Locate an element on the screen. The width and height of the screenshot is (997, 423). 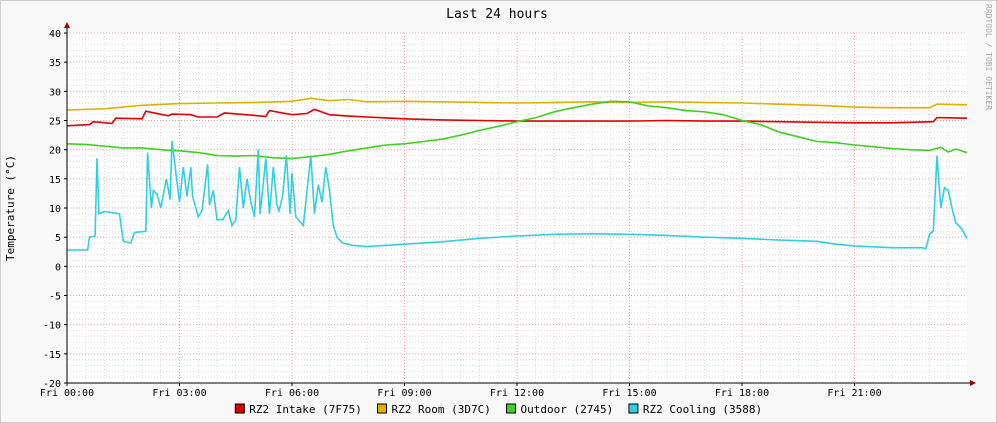
y-tick-labels: 40 35 30 25 20 15 10 5 0 -5 -10 -15 -20 is located at coordinates (52, 209).